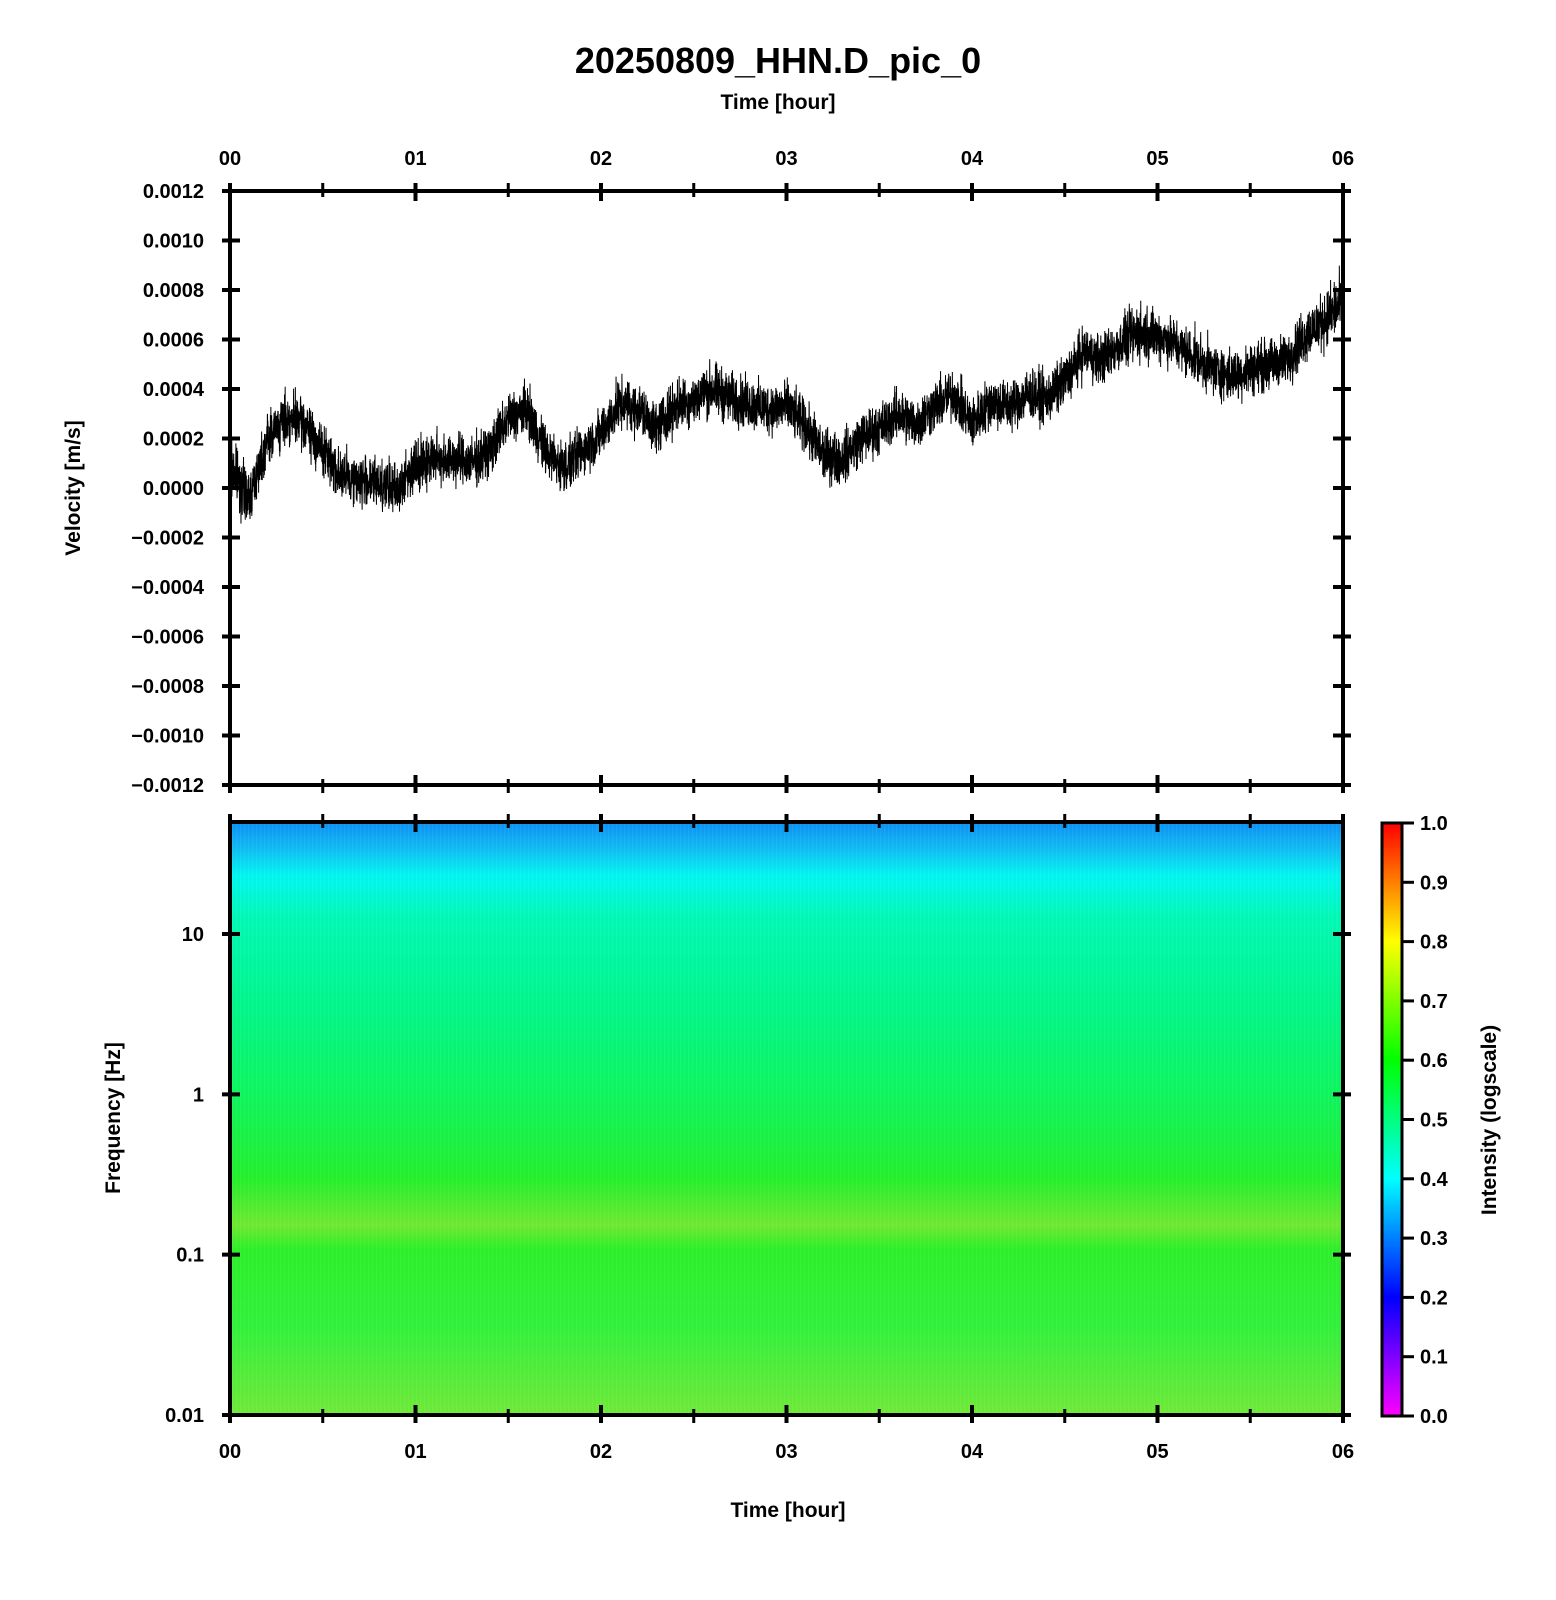 Image resolution: width=1556 pixels, height=1600 pixels. What do you see at coordinates (167, 539) in the screenshot?
I see `y-tick-label: −0.0002` at bounding box center [167, 539].